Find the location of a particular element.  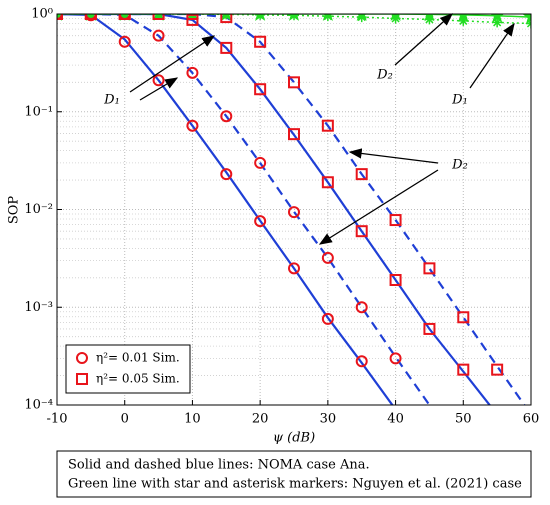

x-tick-label: 60 is located at coordinates (531, 419).